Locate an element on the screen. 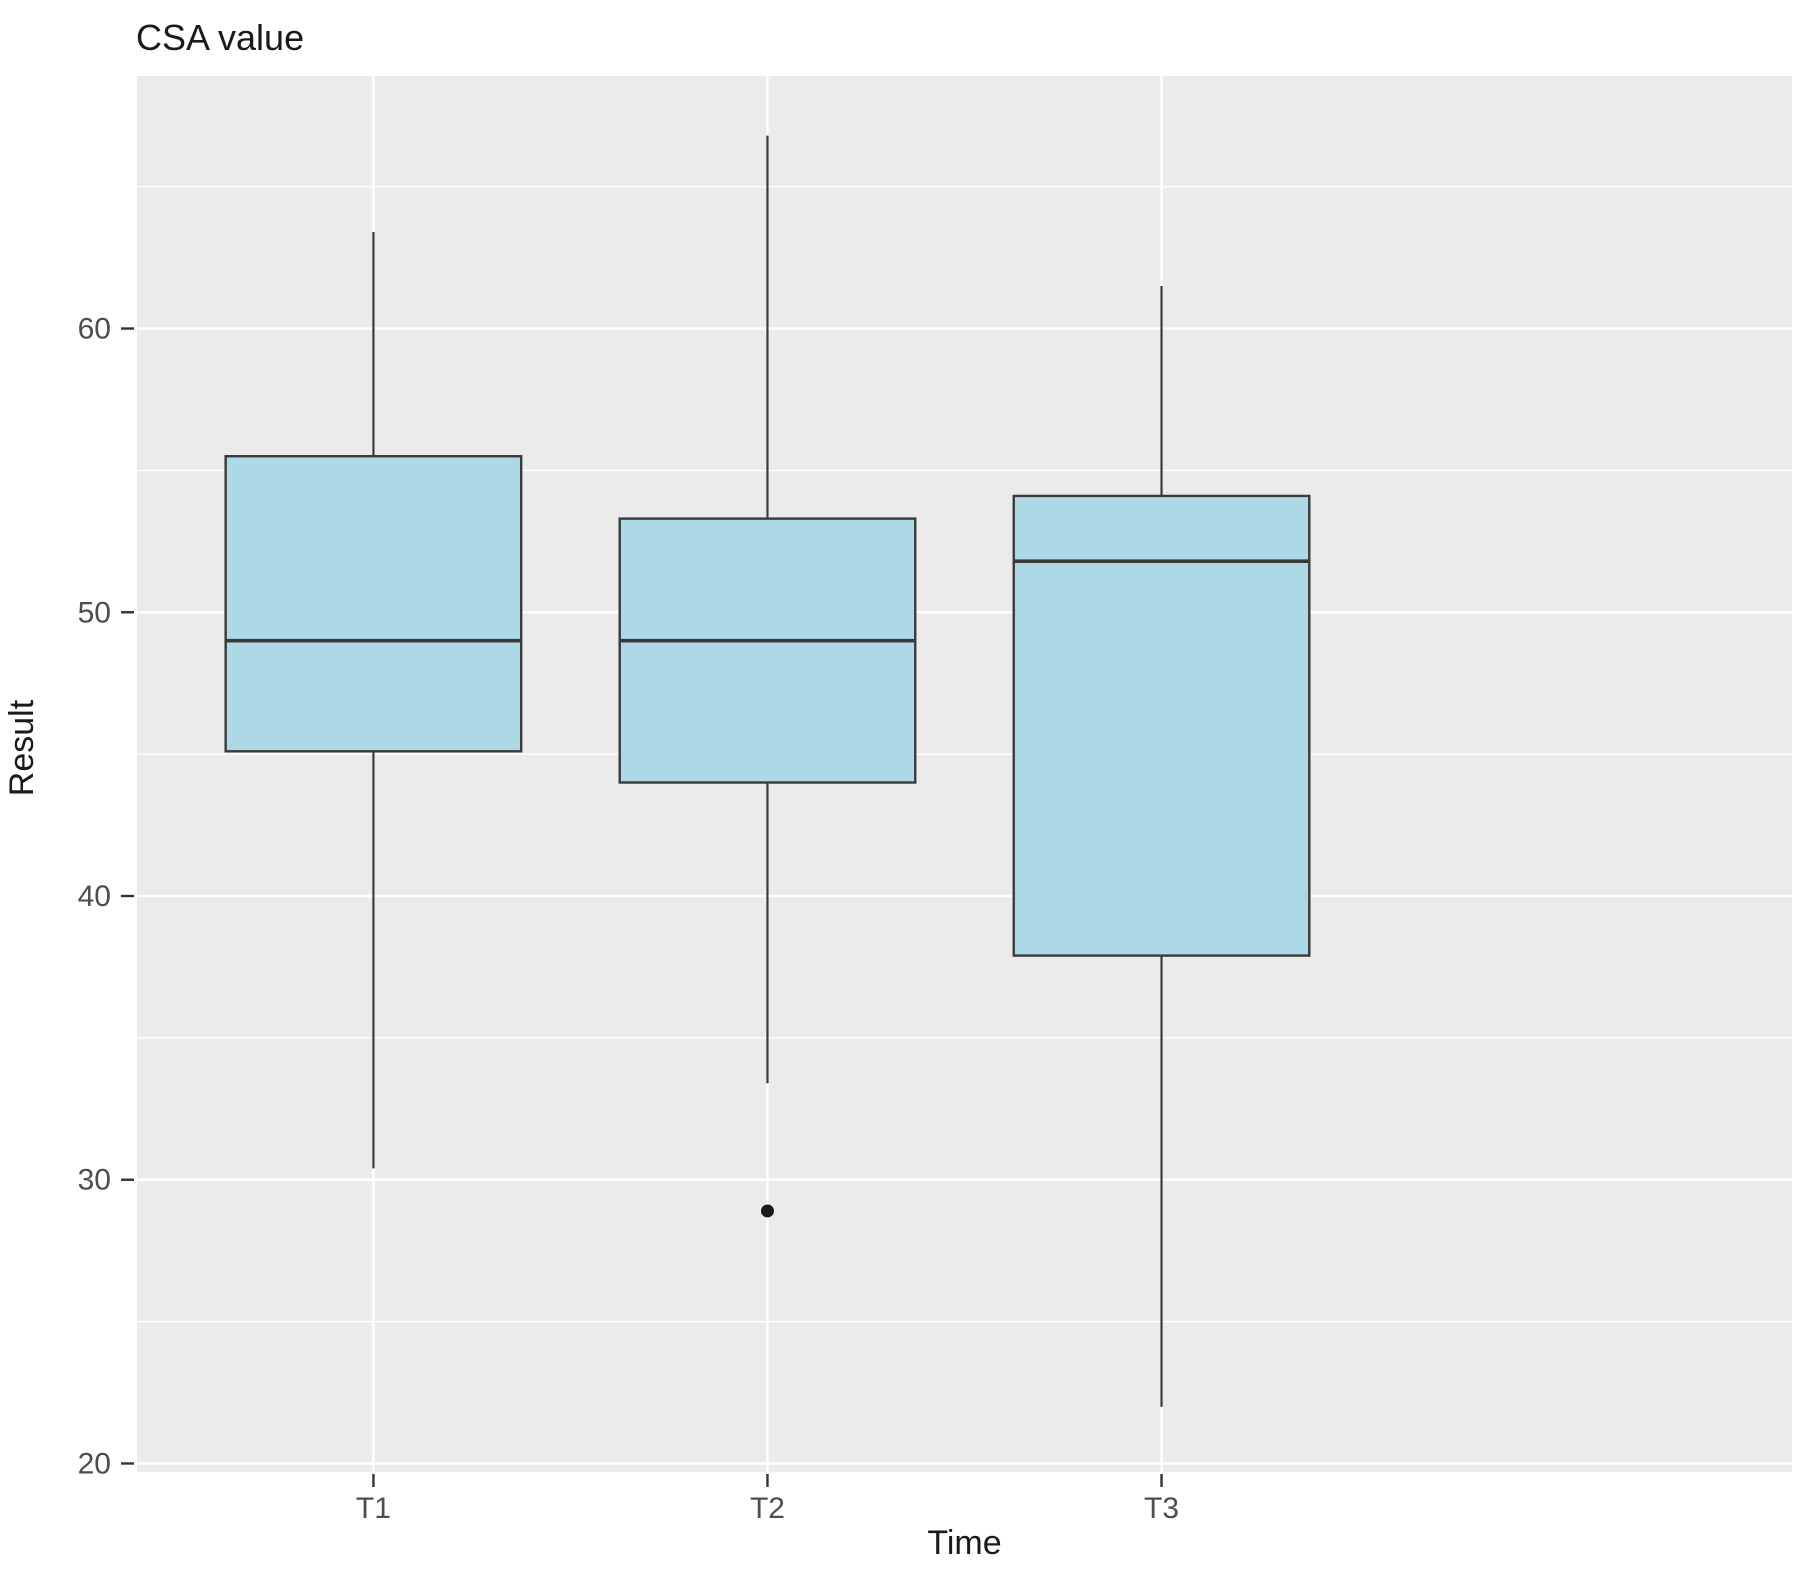  x-tick-label-T1: T1 is located at coordinates (373, 1508).